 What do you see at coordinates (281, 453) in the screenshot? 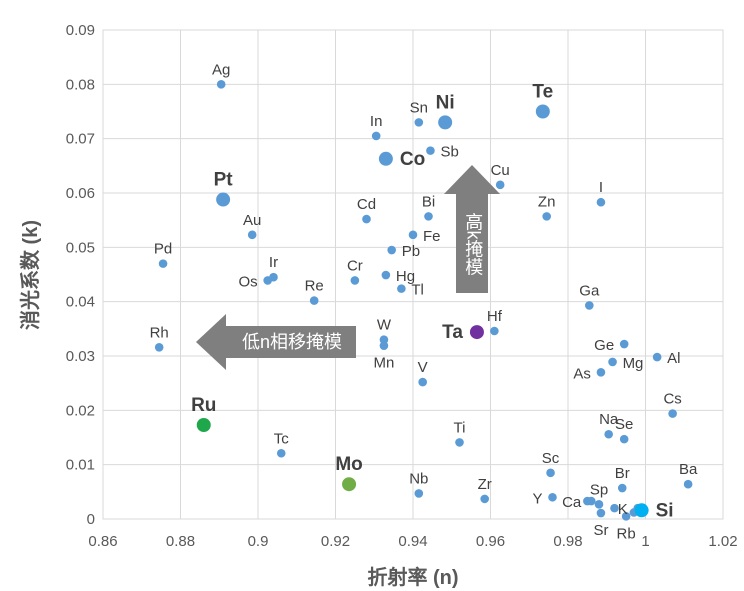
I see `point-tc` at bounding box center [281, 453].